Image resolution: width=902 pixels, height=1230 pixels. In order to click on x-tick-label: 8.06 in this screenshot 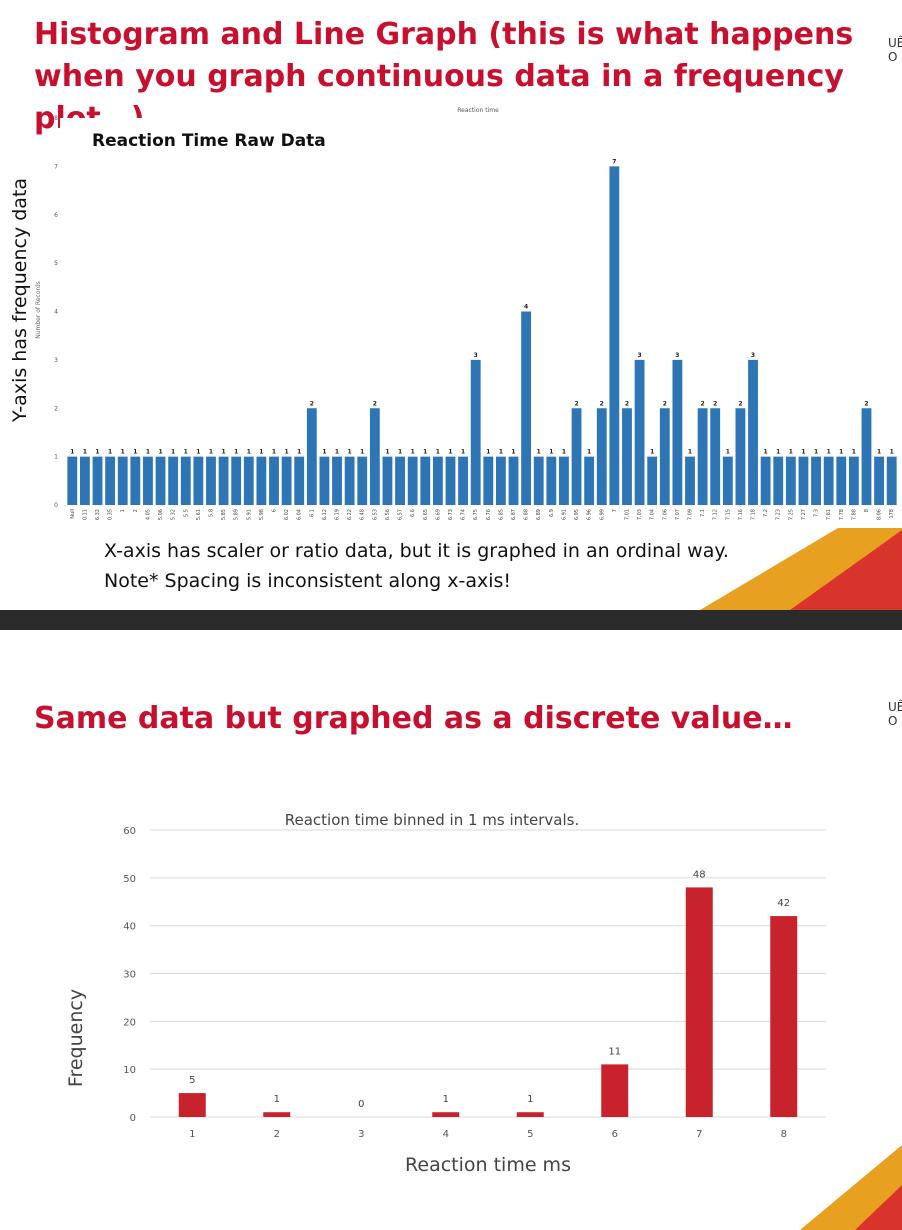, I will do `click(880, 514)`.